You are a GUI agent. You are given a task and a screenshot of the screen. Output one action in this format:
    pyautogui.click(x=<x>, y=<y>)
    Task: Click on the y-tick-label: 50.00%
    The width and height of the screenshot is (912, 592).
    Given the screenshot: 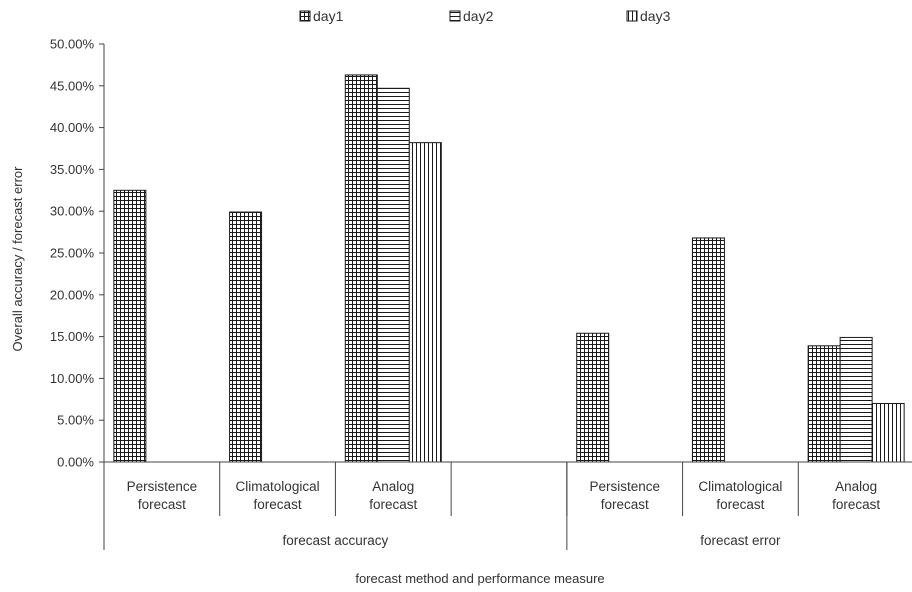 What is the action you would take?
    pyautogui.click(x=72, y=44)
    